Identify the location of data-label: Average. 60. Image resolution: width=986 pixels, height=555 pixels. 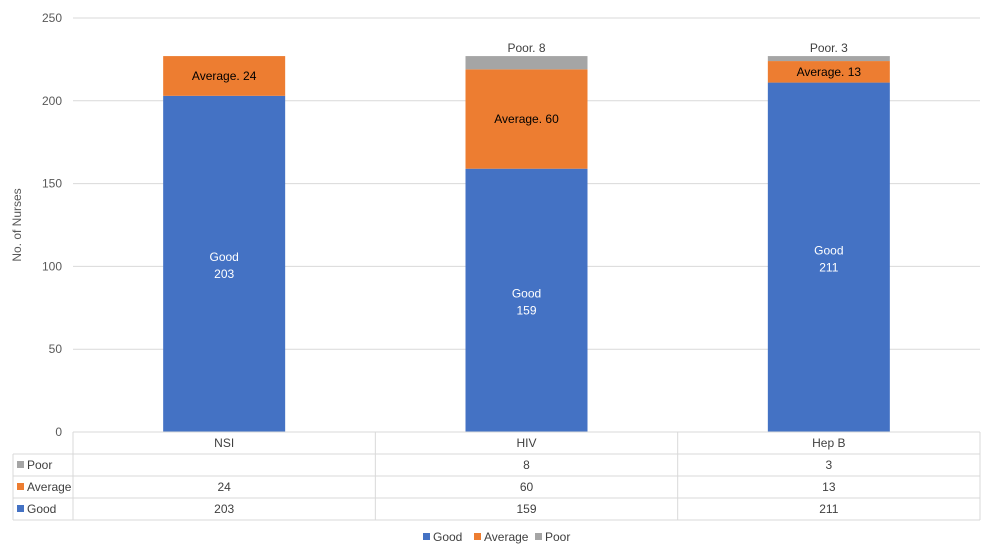
(526, 119).